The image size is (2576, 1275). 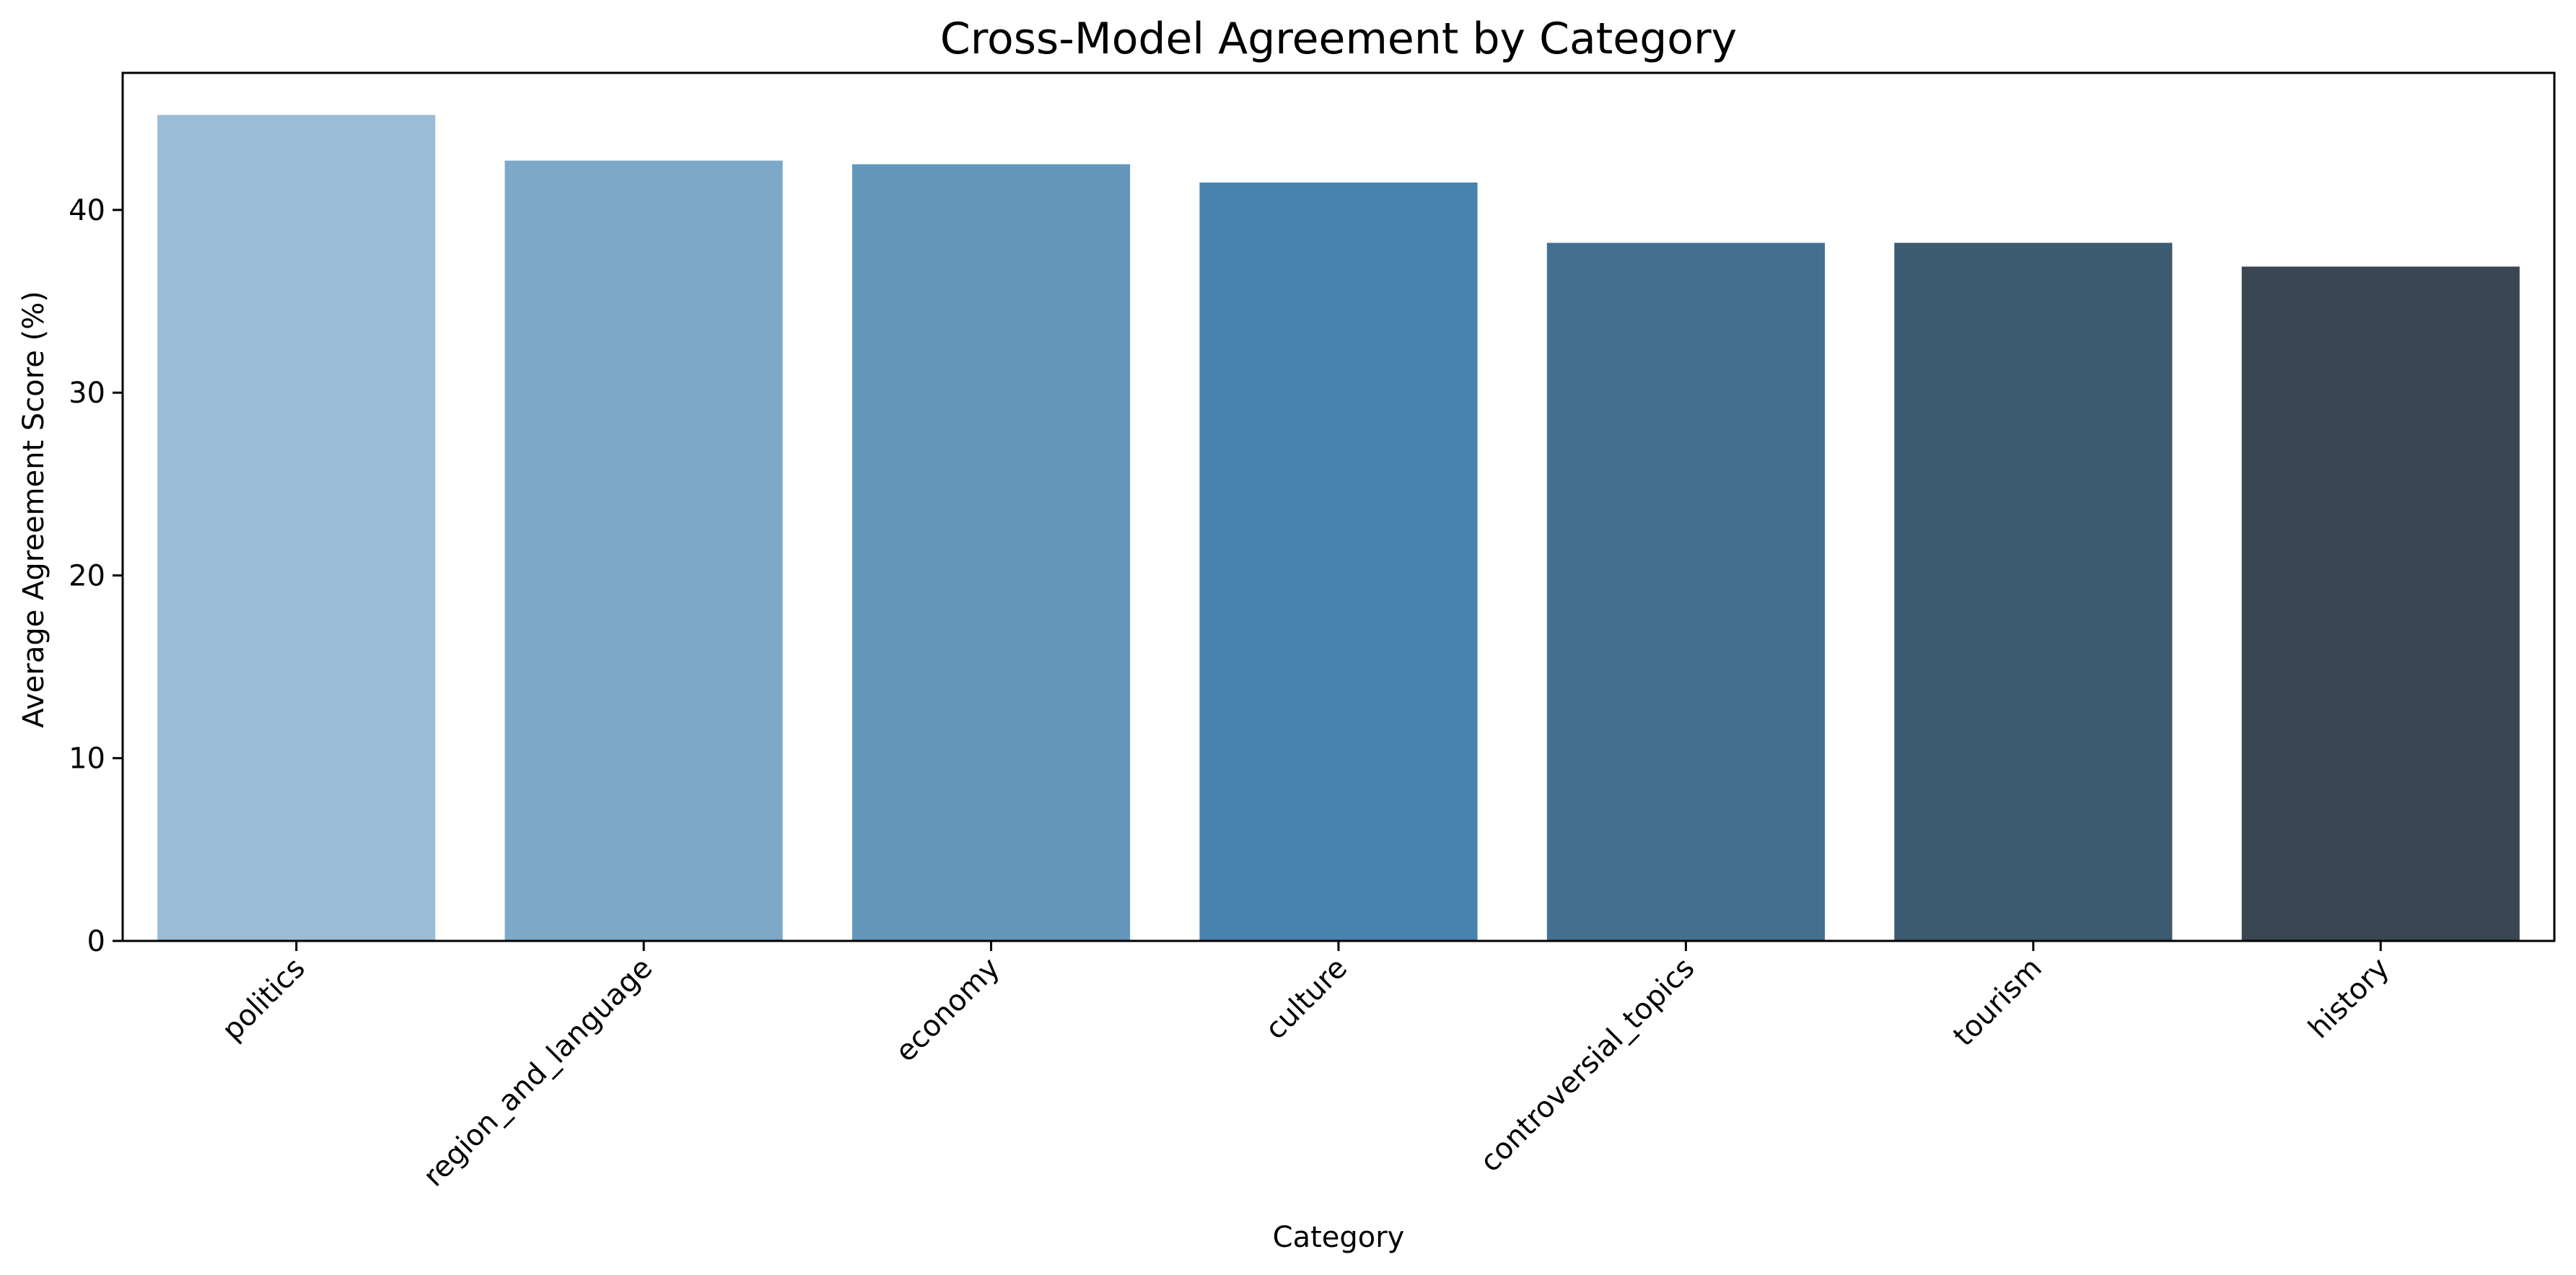 I want to click on x-tick-label-culture: culture, so click(x=1306, y=999).